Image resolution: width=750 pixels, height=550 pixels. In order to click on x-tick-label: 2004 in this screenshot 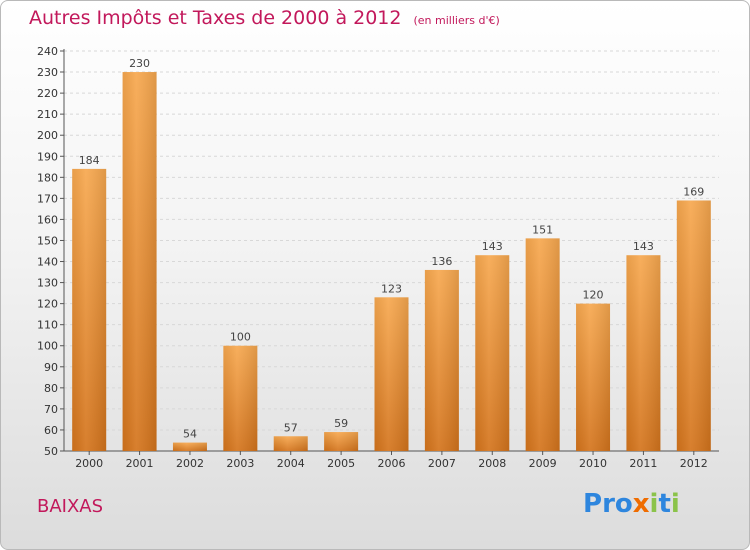, I will do `click(291, 463)`.